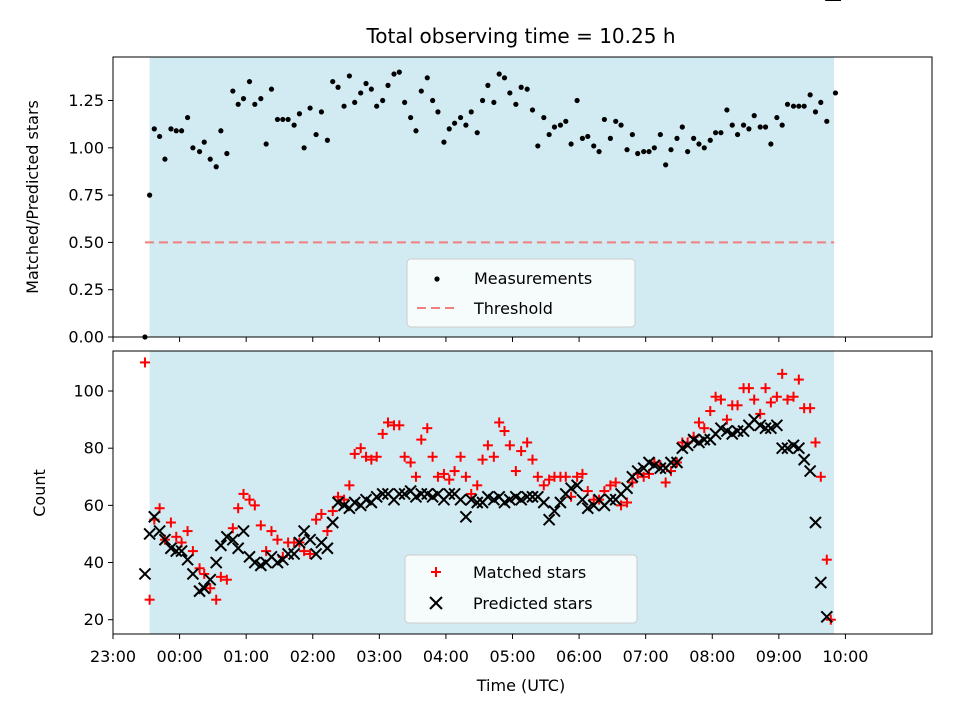 The width and height of the screenshot is (960, 724). I want to click on x-tick-label: 00:00, so click(180, 656).